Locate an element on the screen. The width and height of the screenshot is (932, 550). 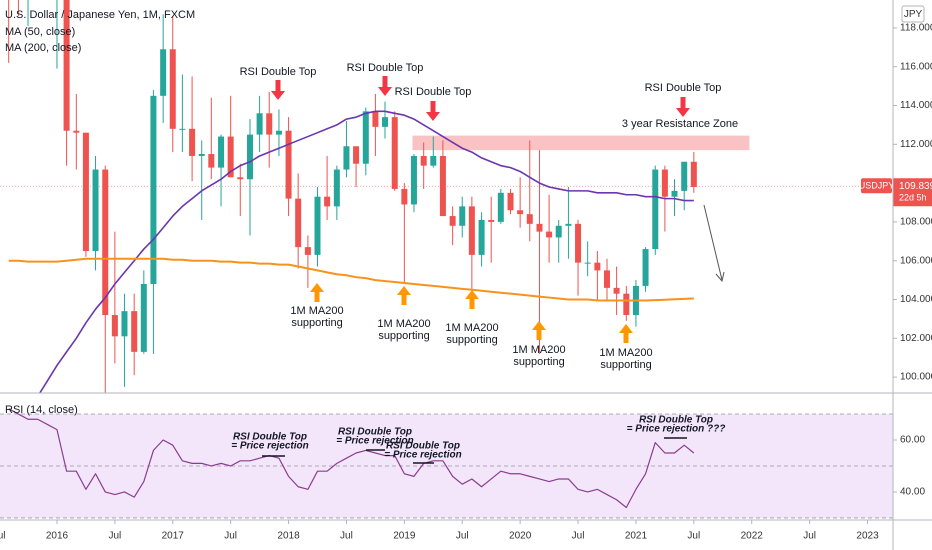
currency-label: JPY is located at coordinates (913, 14).